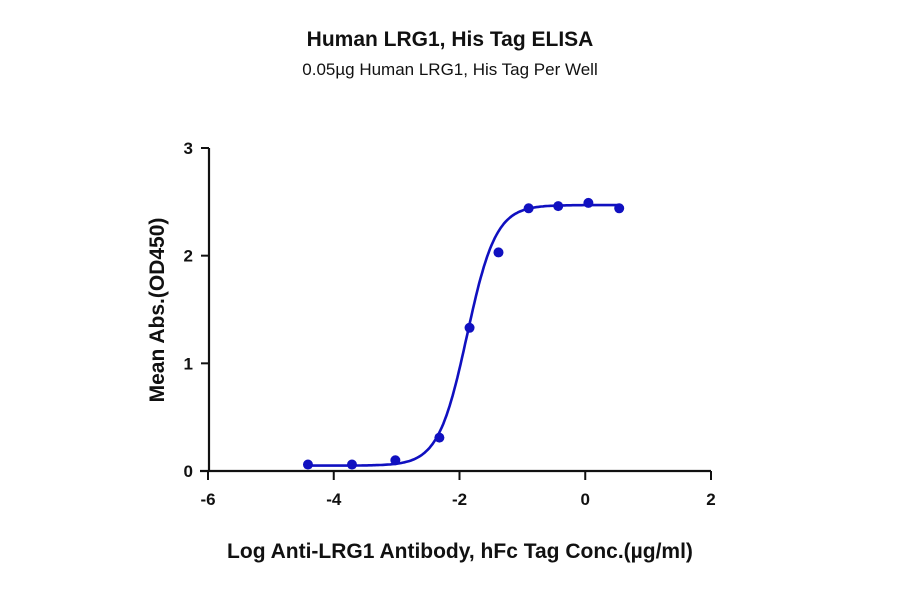 The height and width of the screenshot is (594, 900). What do you see at coordinates (450, 69) in the screenshot?
I see `chart-subtitle: 0.05µg Human LRG1, His Tag Per Well` at bounding box center [450, 69].